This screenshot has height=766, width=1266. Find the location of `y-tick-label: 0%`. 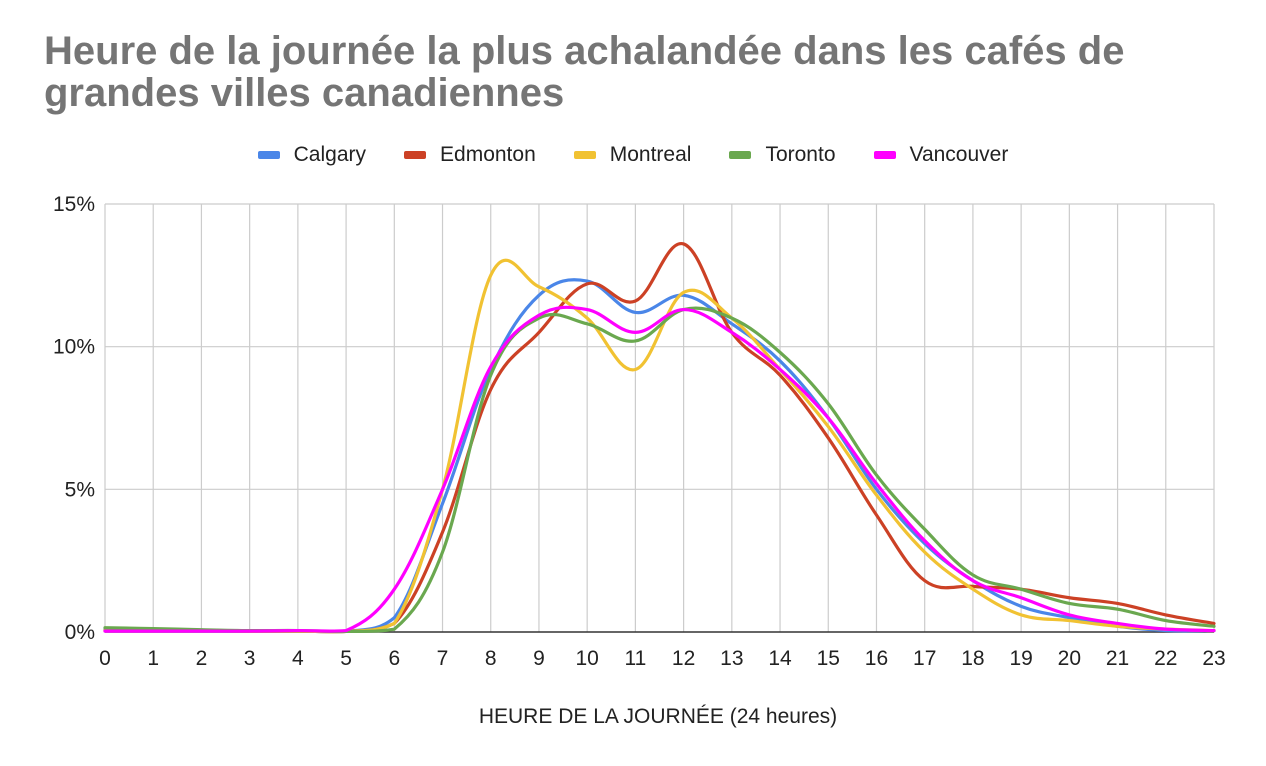

y-tick-label: 0% is located at coordinates (80, 632).